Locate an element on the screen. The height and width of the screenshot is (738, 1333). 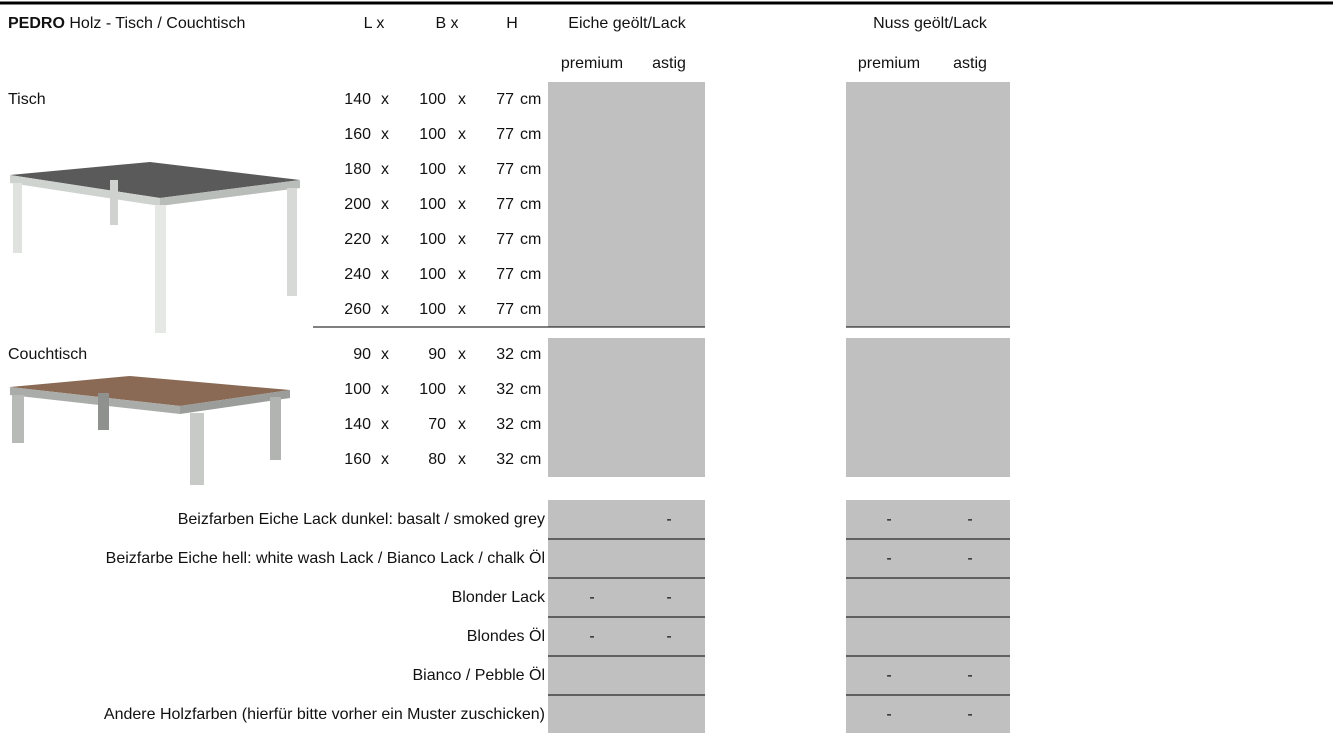
finish-label: Bianco / Pebble Öl is located at coordinates (478, 675).